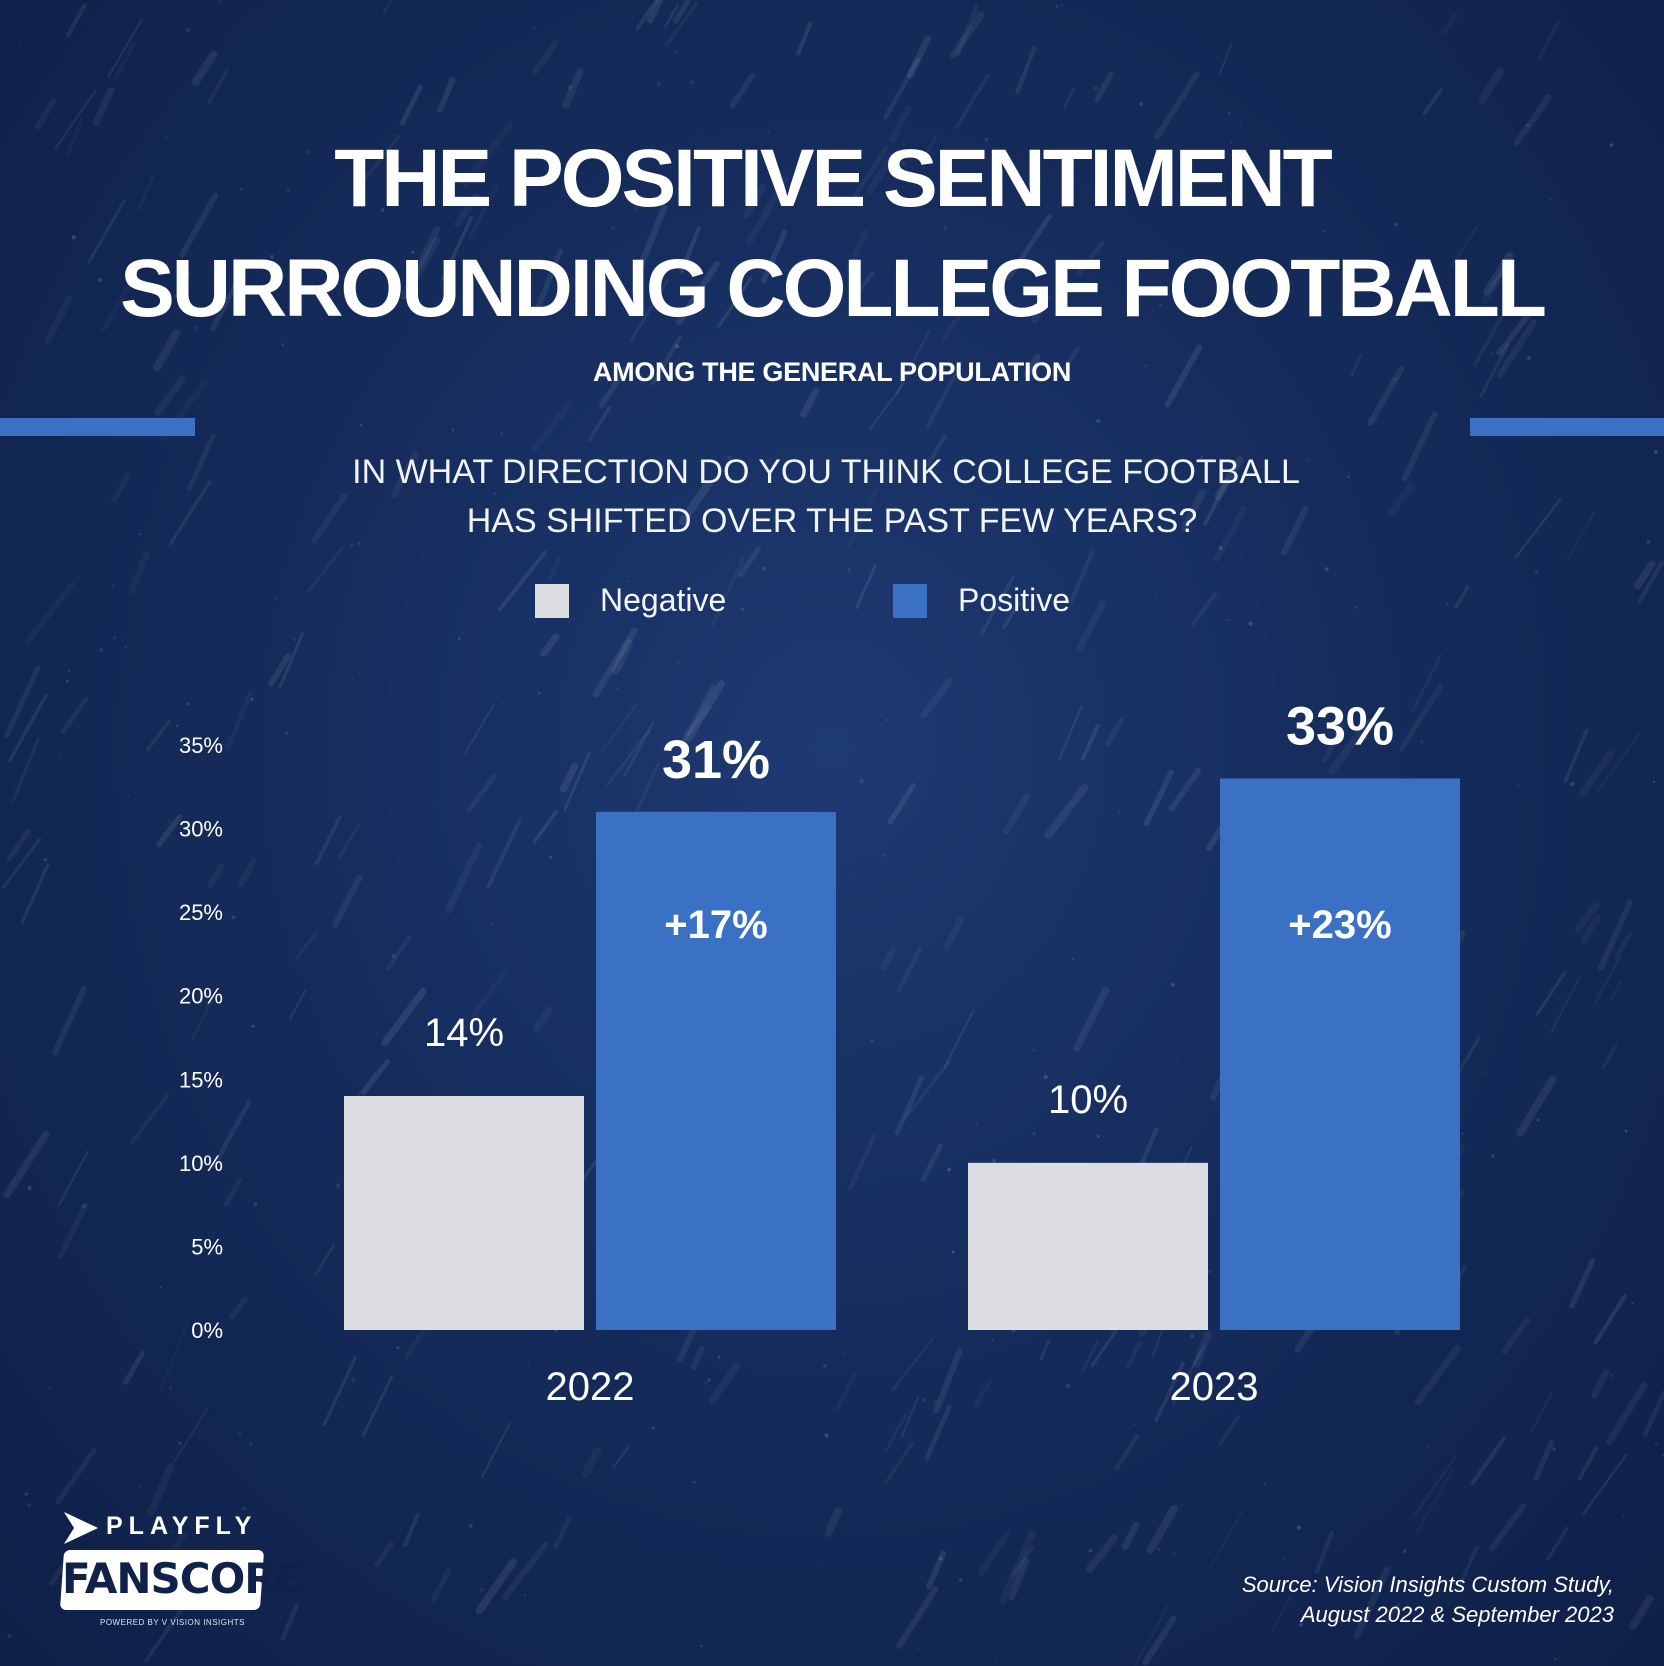 This screenshot has height=1666, width=1664. I want to click on y-tick-label: 15%, so click(201, 1079).